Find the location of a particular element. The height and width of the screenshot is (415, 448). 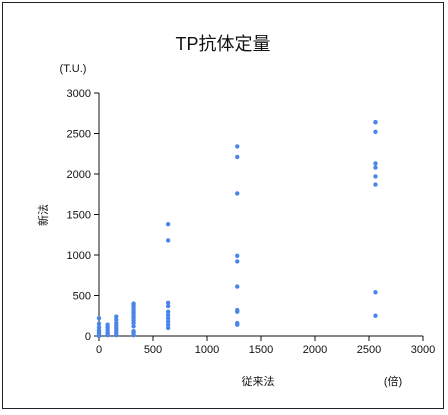

y-tick-label: 1000 is located at coordinates (79, 256).